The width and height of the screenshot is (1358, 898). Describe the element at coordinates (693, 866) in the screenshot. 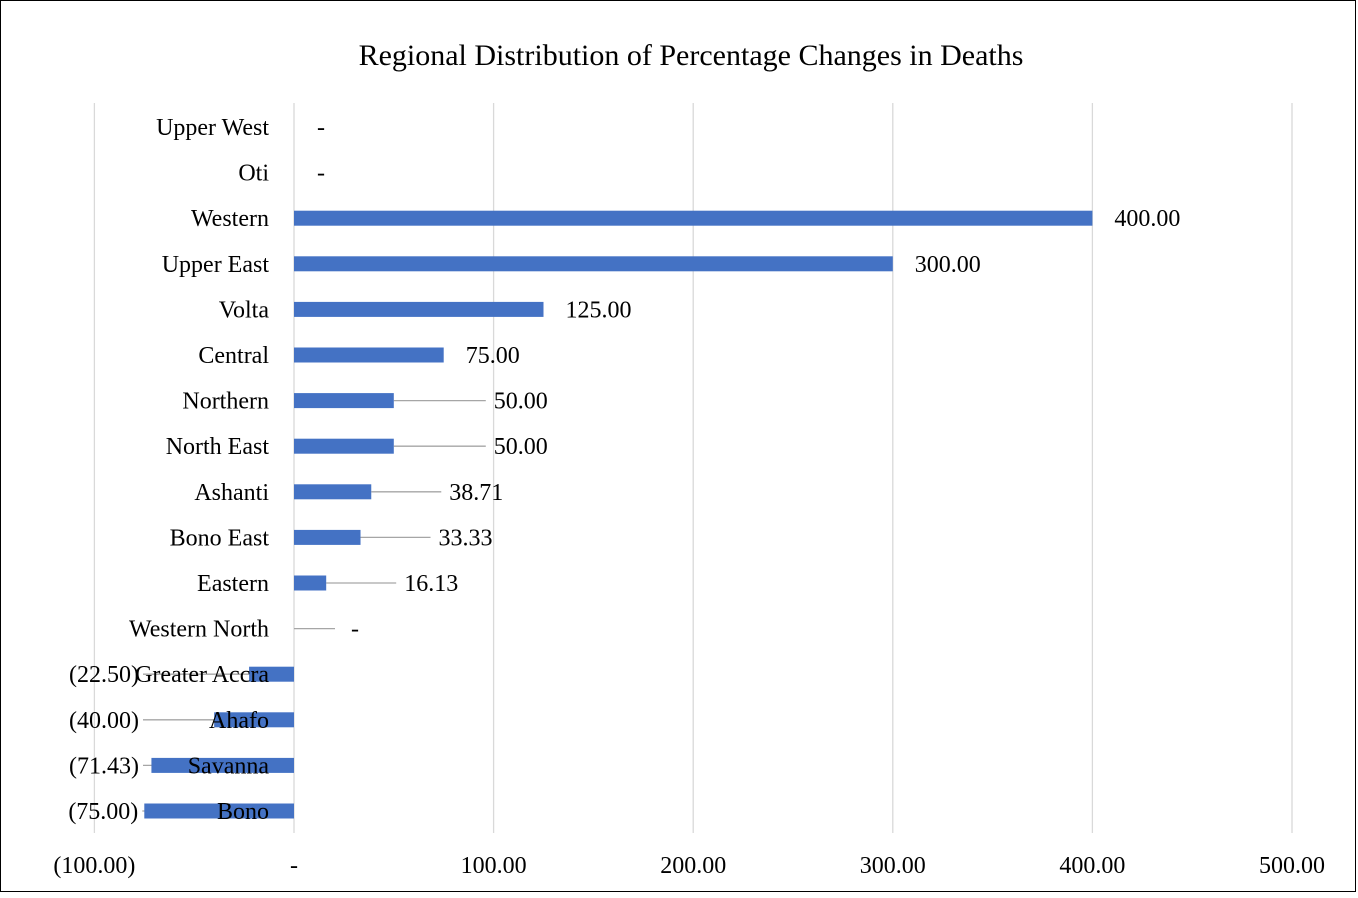

I see `x-tick-label: 200.00` at that location.